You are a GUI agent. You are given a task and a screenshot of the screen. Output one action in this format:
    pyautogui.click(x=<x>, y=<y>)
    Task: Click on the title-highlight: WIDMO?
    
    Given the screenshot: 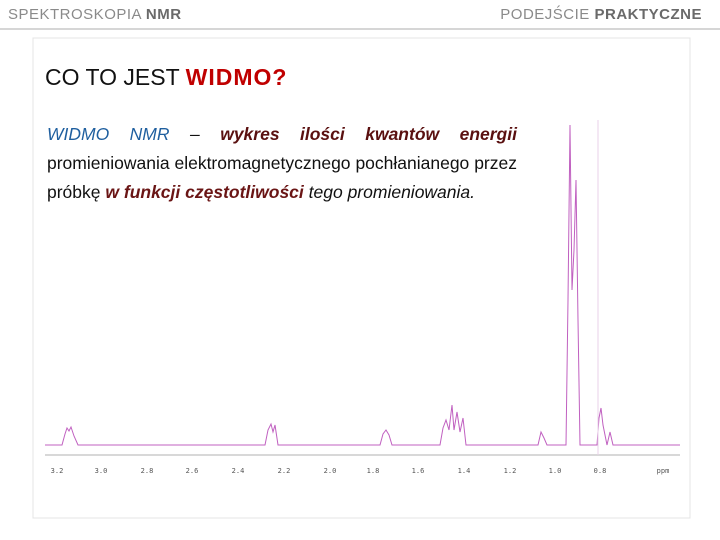 What is the action you would take?
    pyautogui.click(x=236, y=77)
    